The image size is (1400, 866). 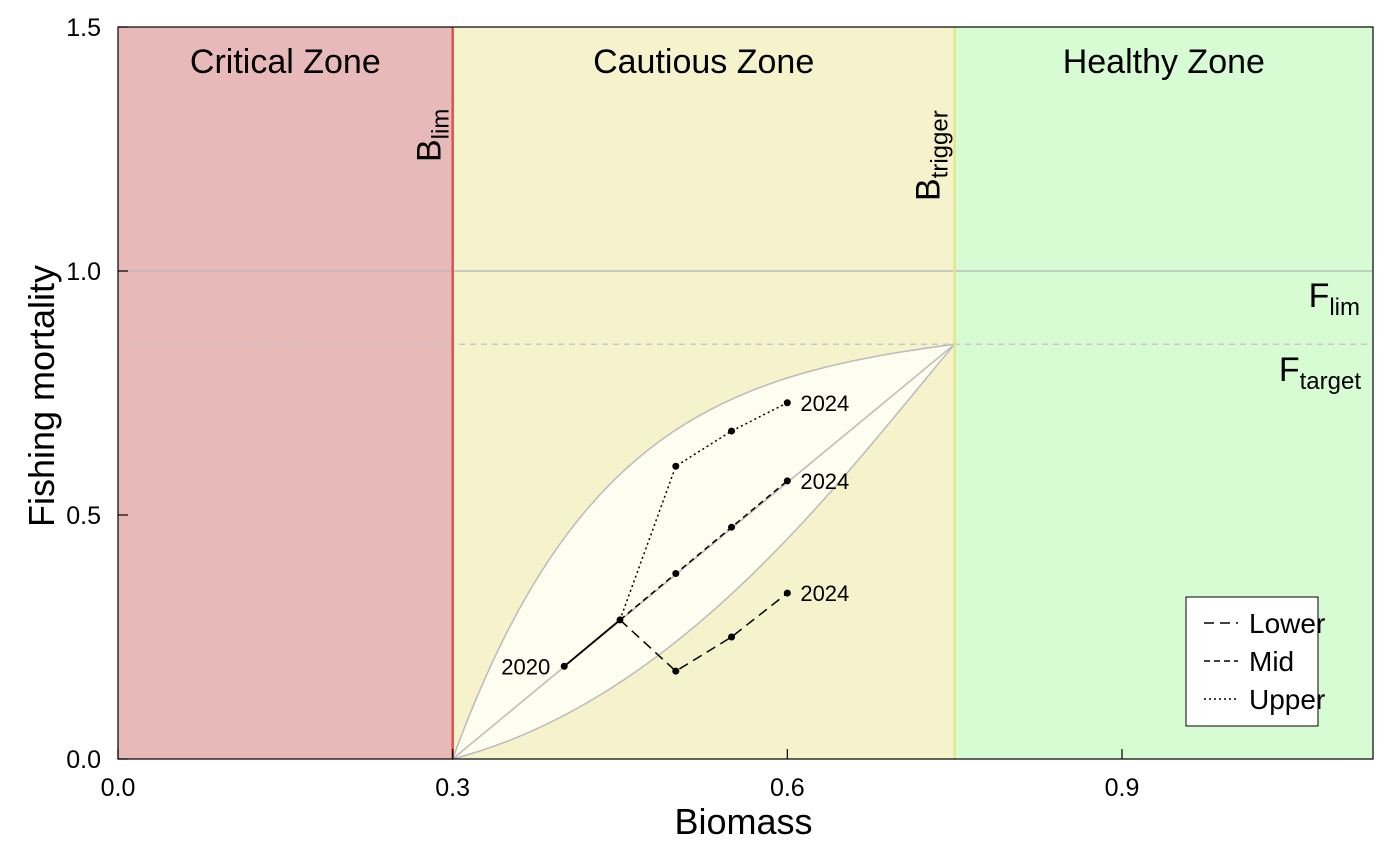 I want to click on series-line-lower, so click(x=703, y=632).